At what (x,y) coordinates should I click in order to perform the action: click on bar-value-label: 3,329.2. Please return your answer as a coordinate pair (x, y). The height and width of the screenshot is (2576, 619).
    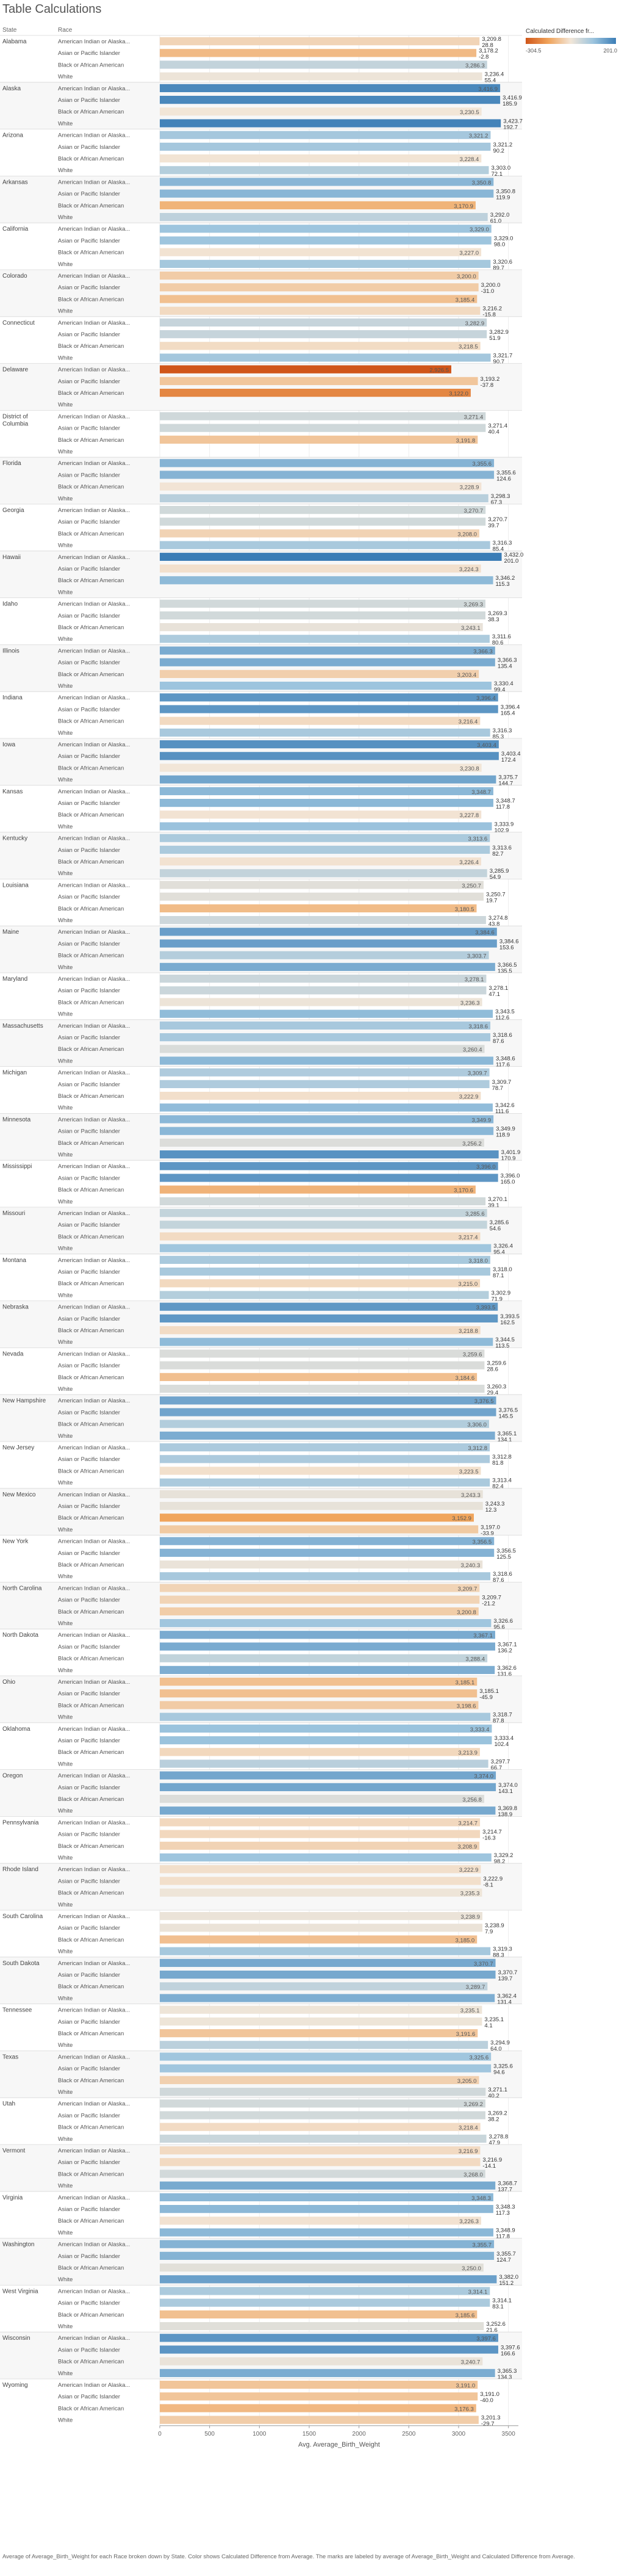
    Looking at the image, I should click on (503, 1855).